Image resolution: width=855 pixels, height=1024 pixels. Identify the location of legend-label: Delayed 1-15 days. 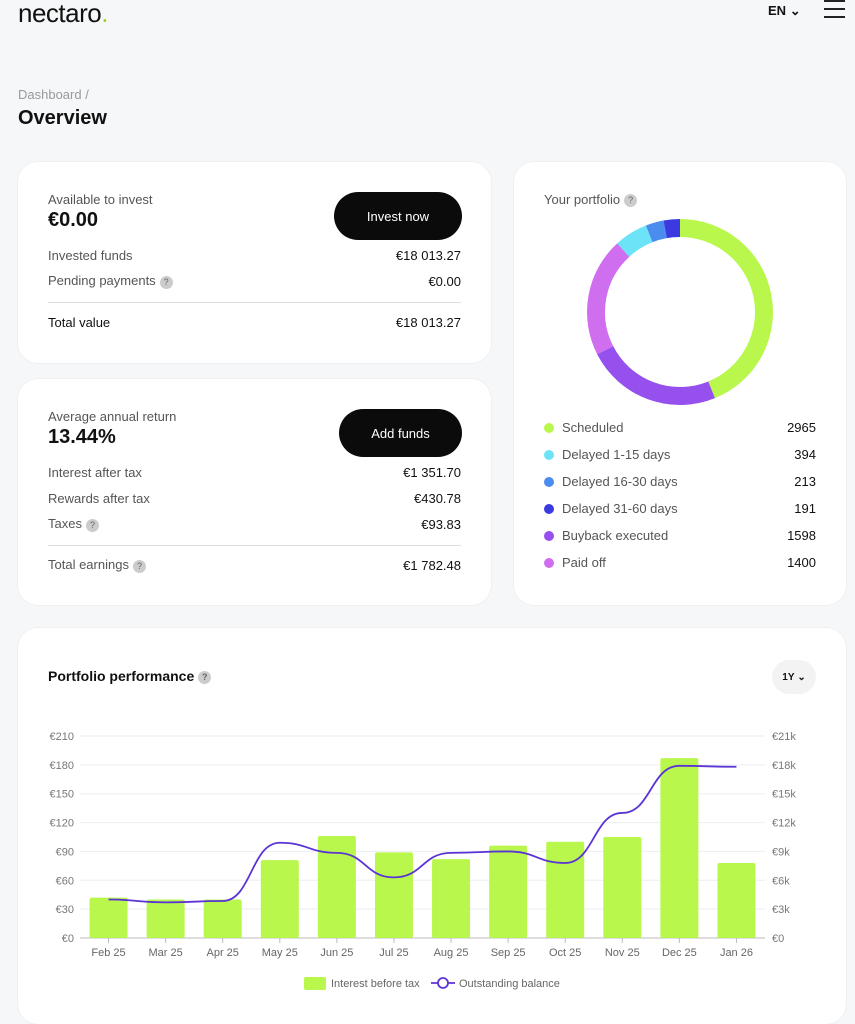
(616, 454).